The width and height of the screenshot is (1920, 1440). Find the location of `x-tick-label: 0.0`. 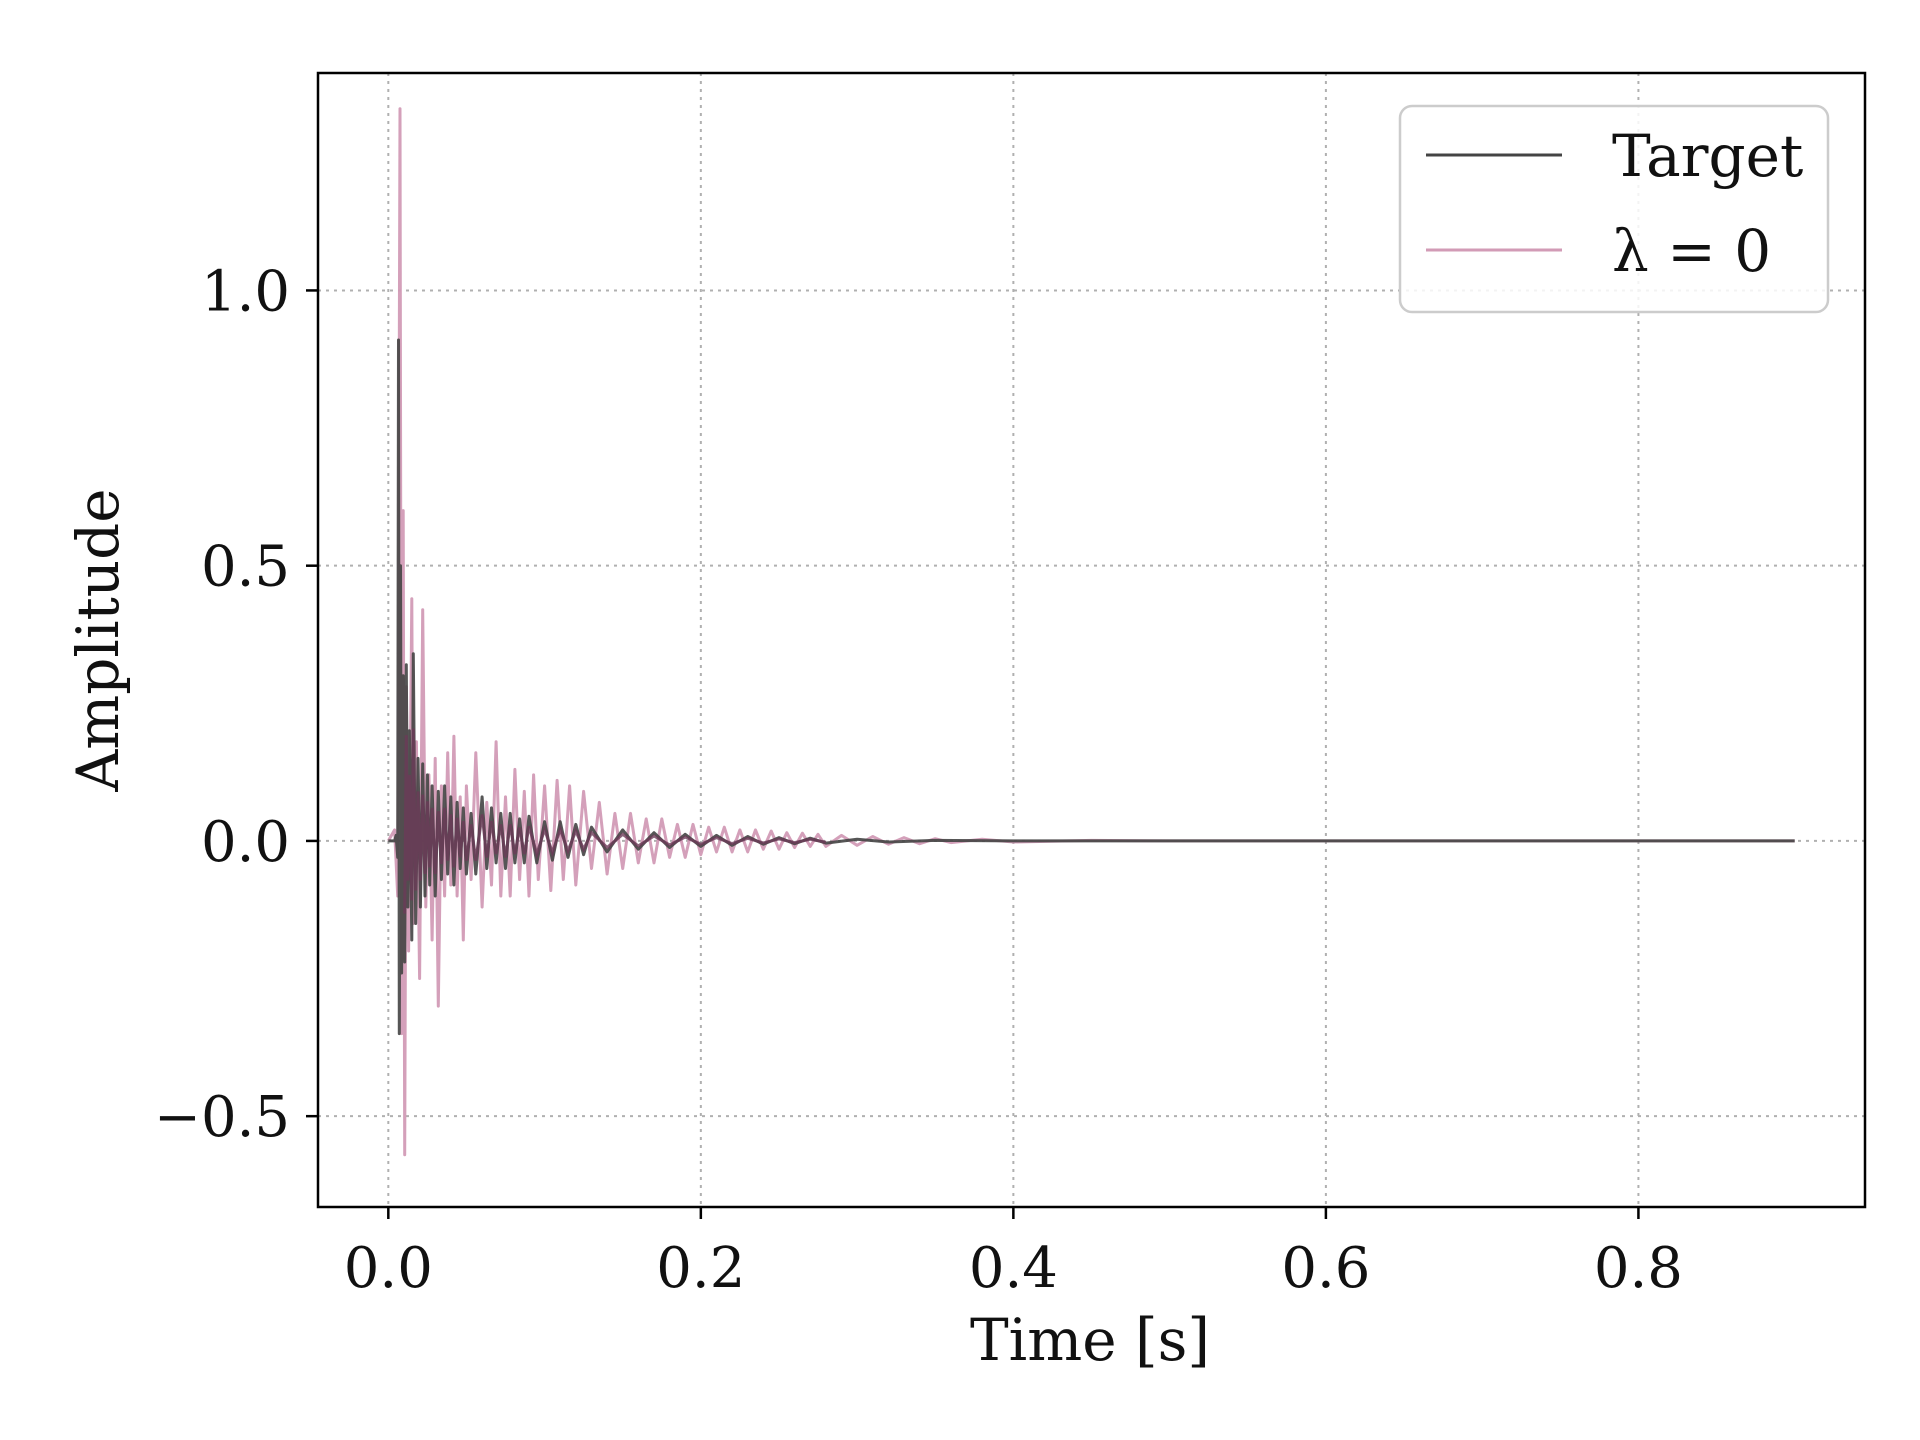

x-tick-label: 0.0 is located at coordinates (388, 1268).